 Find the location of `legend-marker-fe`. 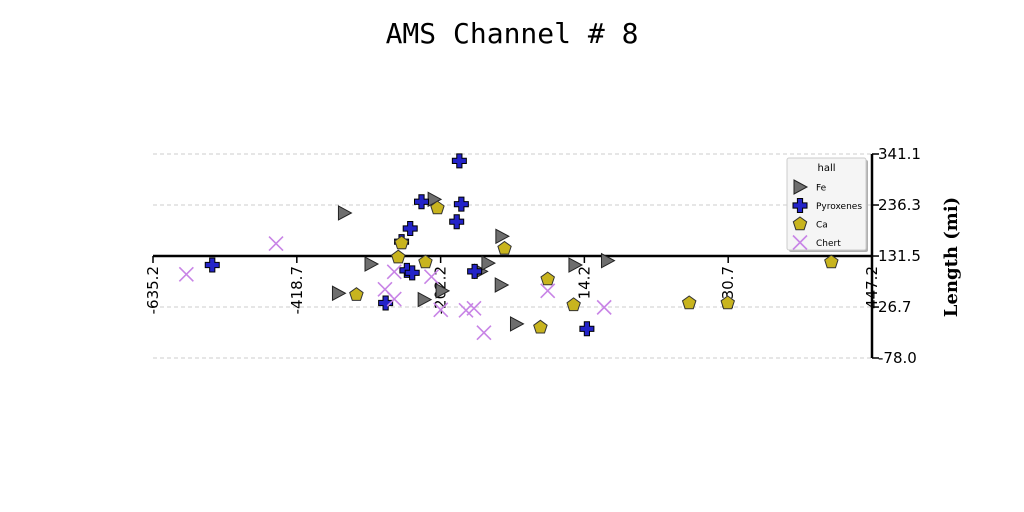

legend-marker-fe is located at coordinates (801, 187).